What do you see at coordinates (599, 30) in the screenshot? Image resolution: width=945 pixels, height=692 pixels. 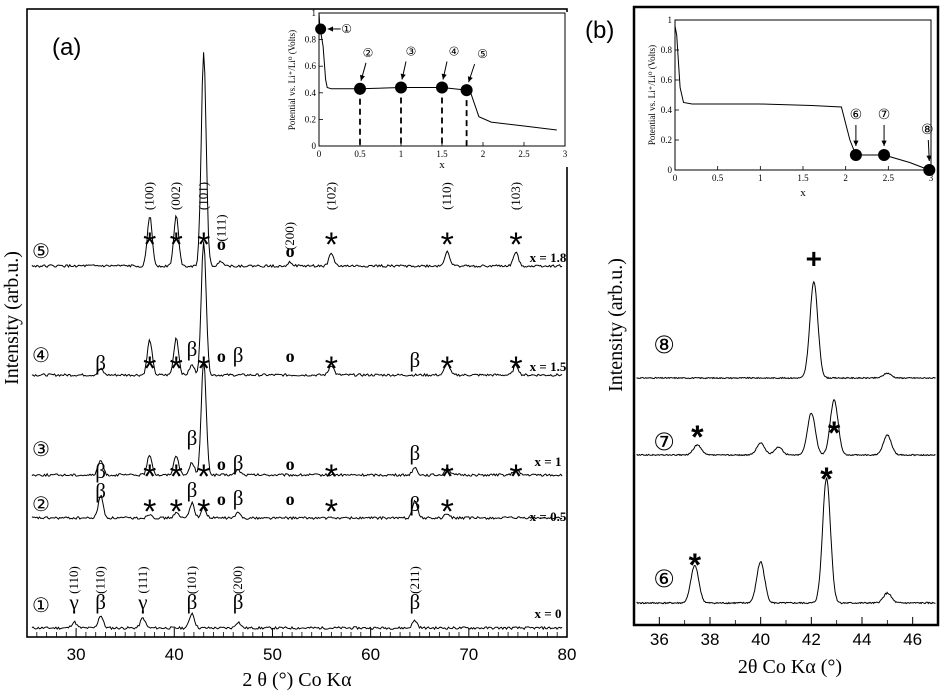 I see `panel-b-label: (b)` at bounding box center [599, 30].